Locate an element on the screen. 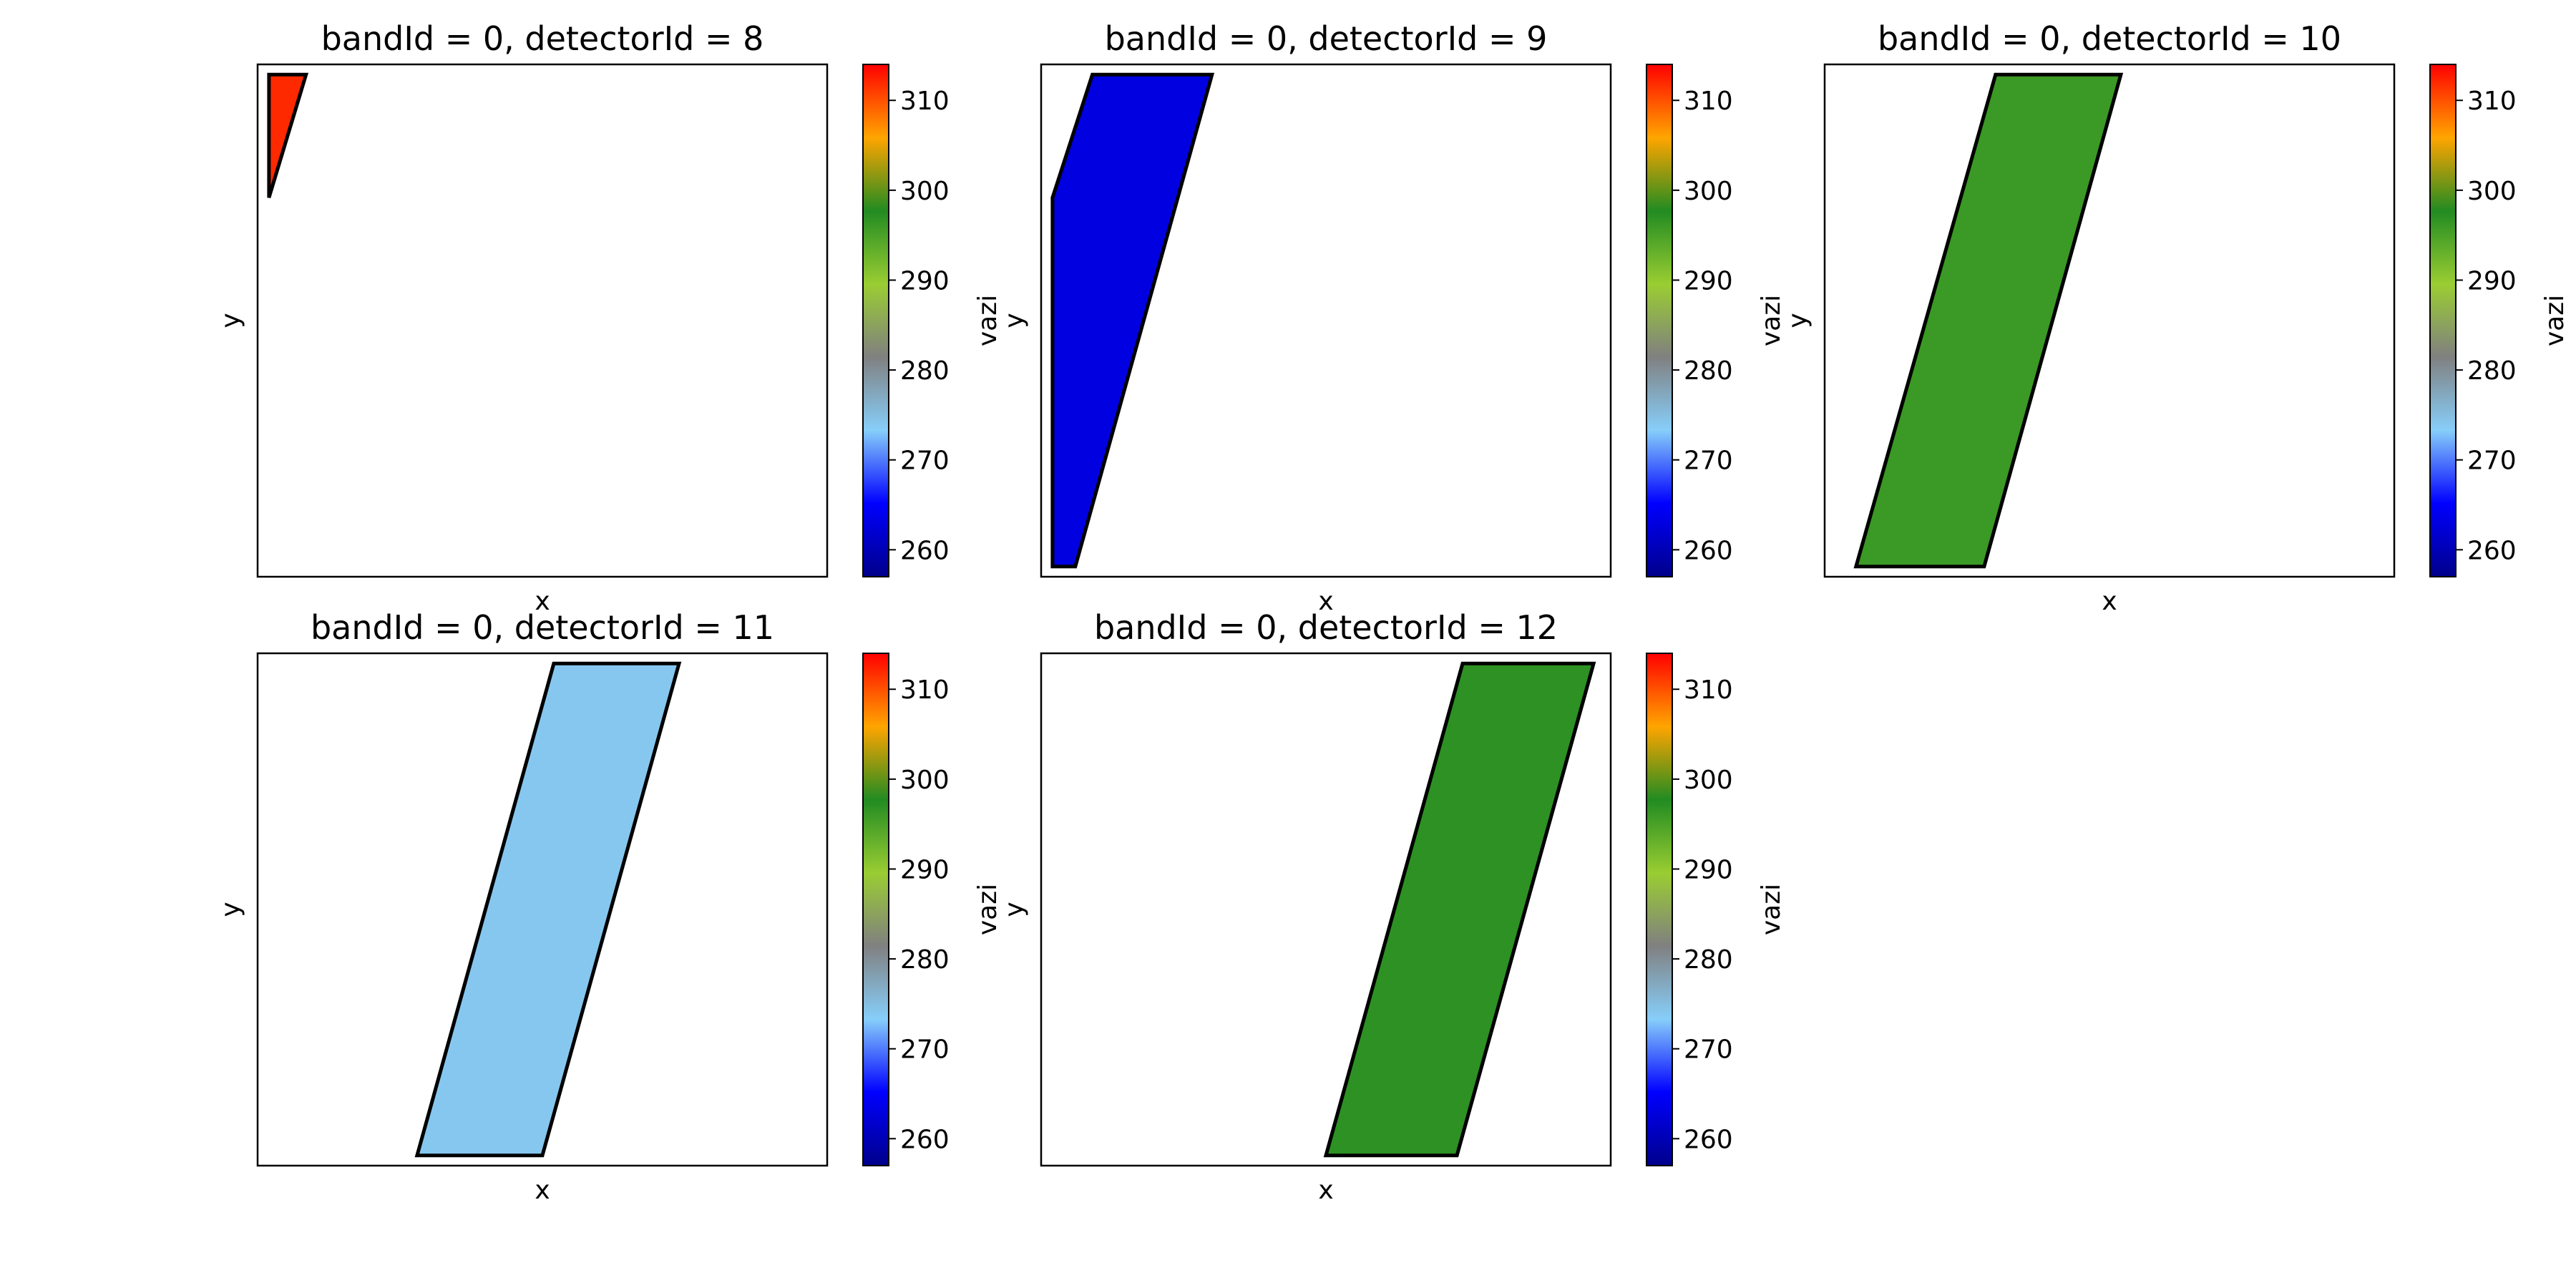 The height and width of the screenshot is (1288, 2576). y-axis-label-4: y is located at coordinates (1014, 909).